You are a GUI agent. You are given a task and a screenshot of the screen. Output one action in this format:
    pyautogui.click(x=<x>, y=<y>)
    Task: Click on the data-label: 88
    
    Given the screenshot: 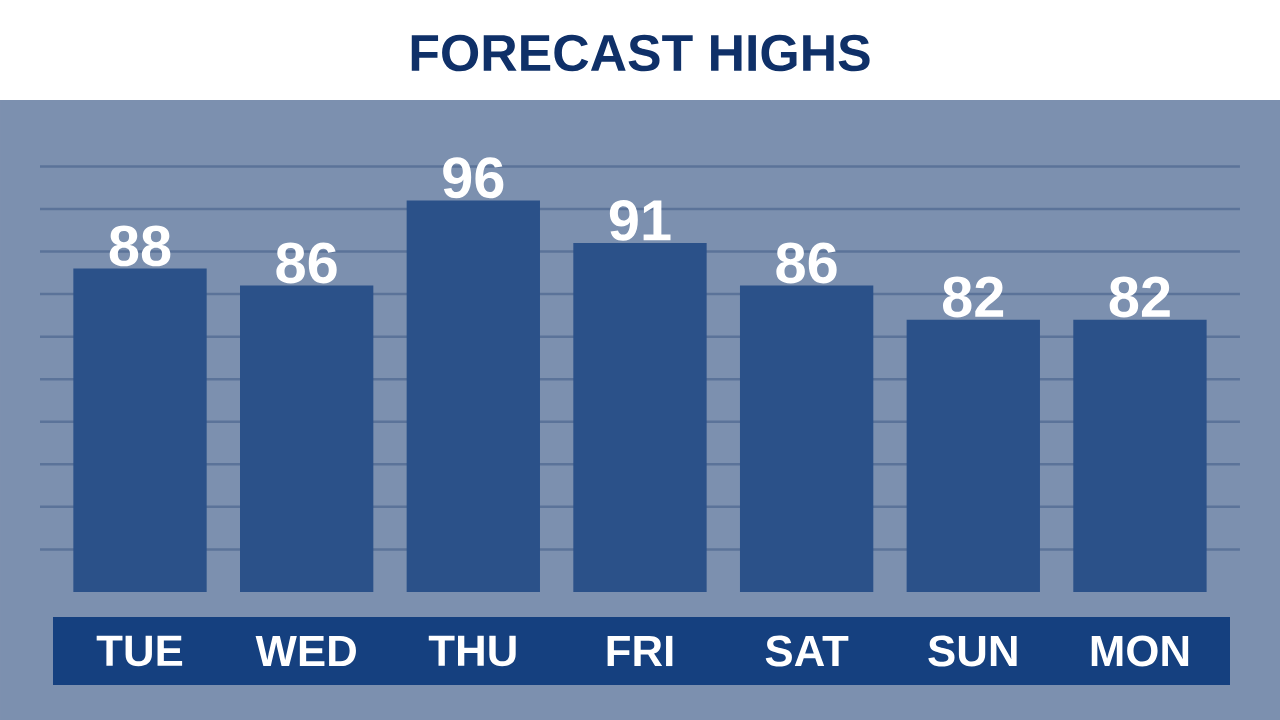 What is the action you would take?
    pyautogui.click(x=140, y=246)
    